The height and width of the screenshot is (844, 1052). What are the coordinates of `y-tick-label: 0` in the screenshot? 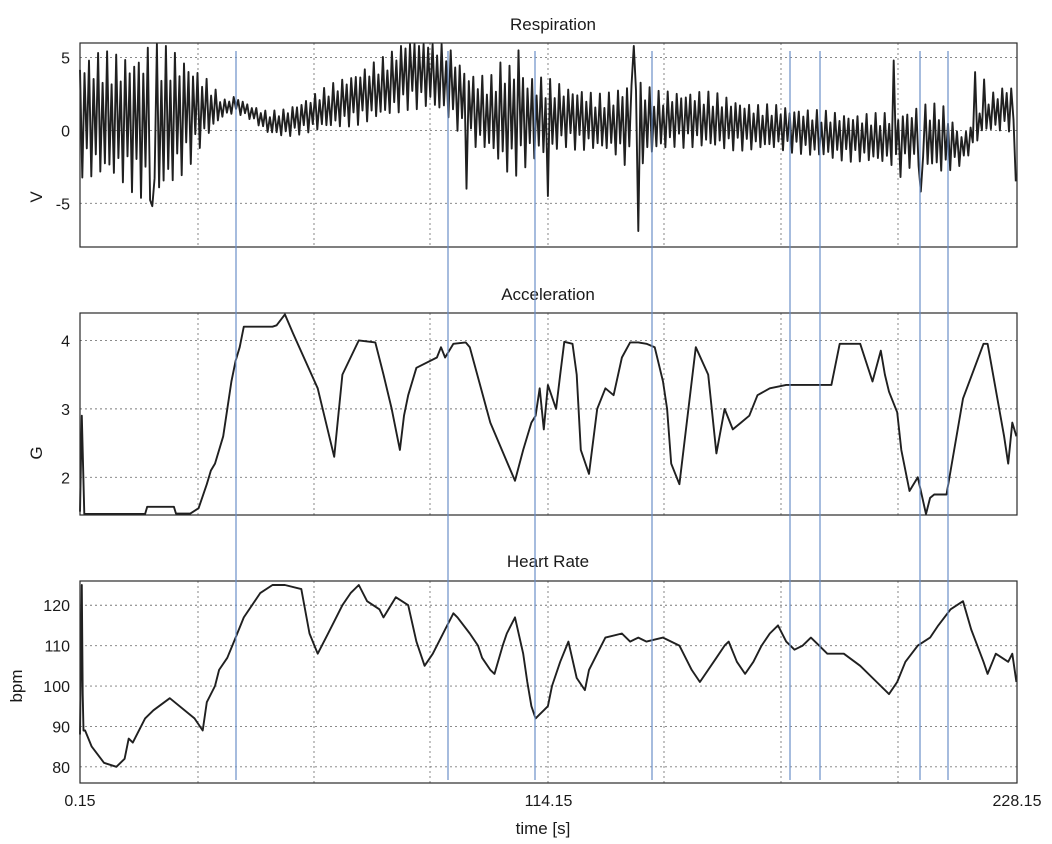 It's located at (65, 131).